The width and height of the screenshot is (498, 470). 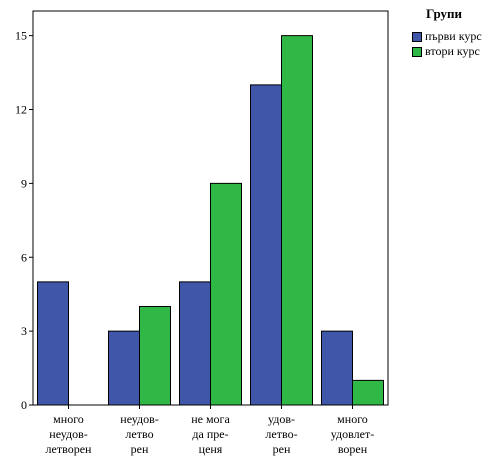 I want to click on x-tick-label: ворен, so click(x=353, y=449).